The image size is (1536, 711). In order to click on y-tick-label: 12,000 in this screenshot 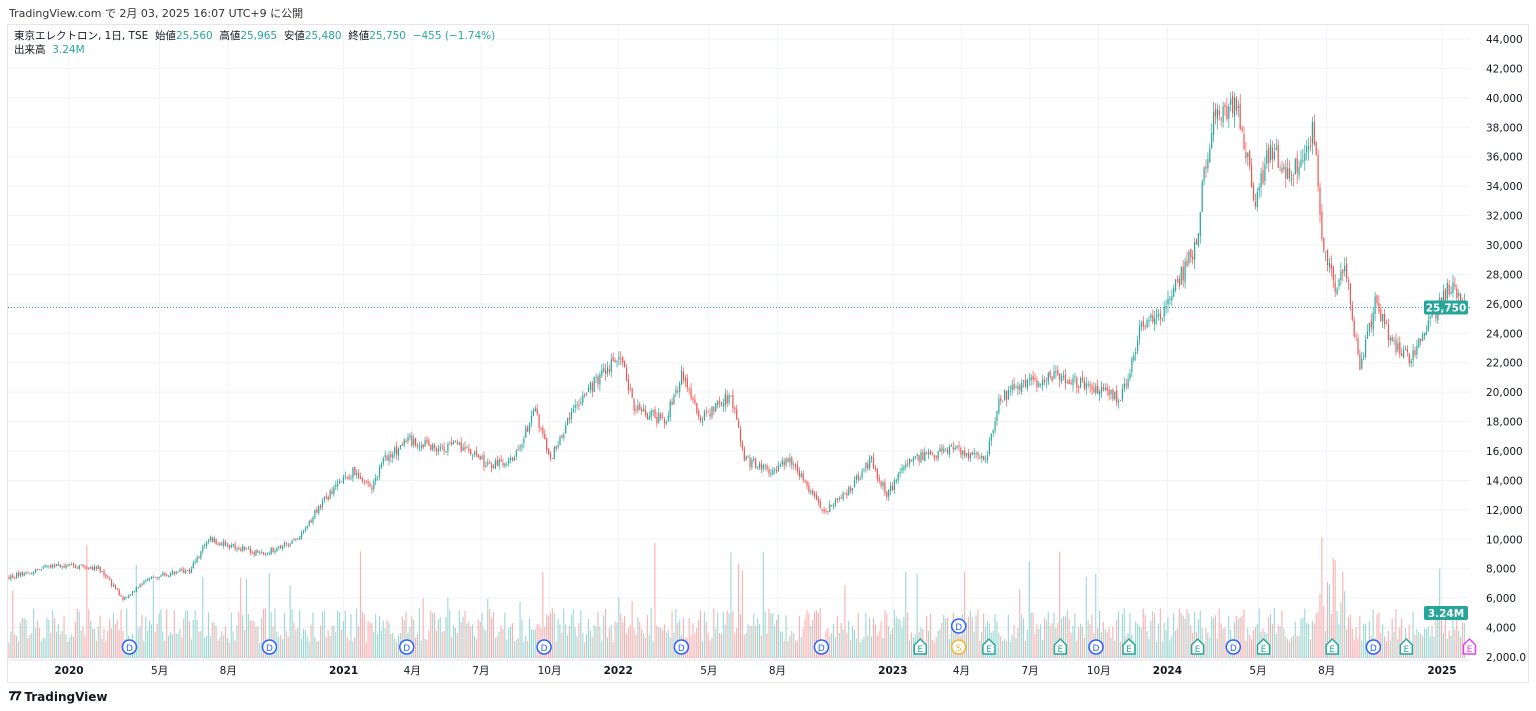, I will do `click(1504, 511)`.